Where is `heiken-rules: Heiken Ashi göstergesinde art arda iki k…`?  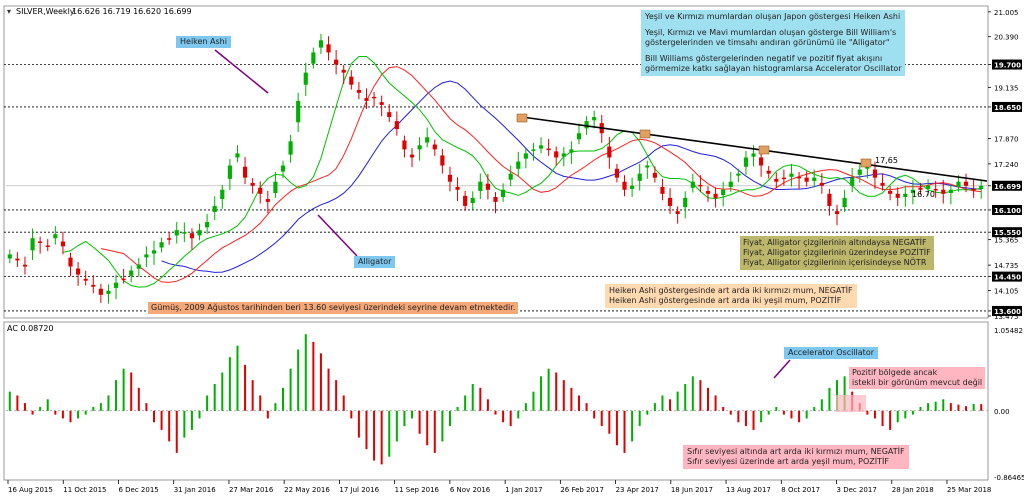 heiken-rules: Heiken Ashi göstergesinde art arda iki k… is located at coordinates (731, 296).